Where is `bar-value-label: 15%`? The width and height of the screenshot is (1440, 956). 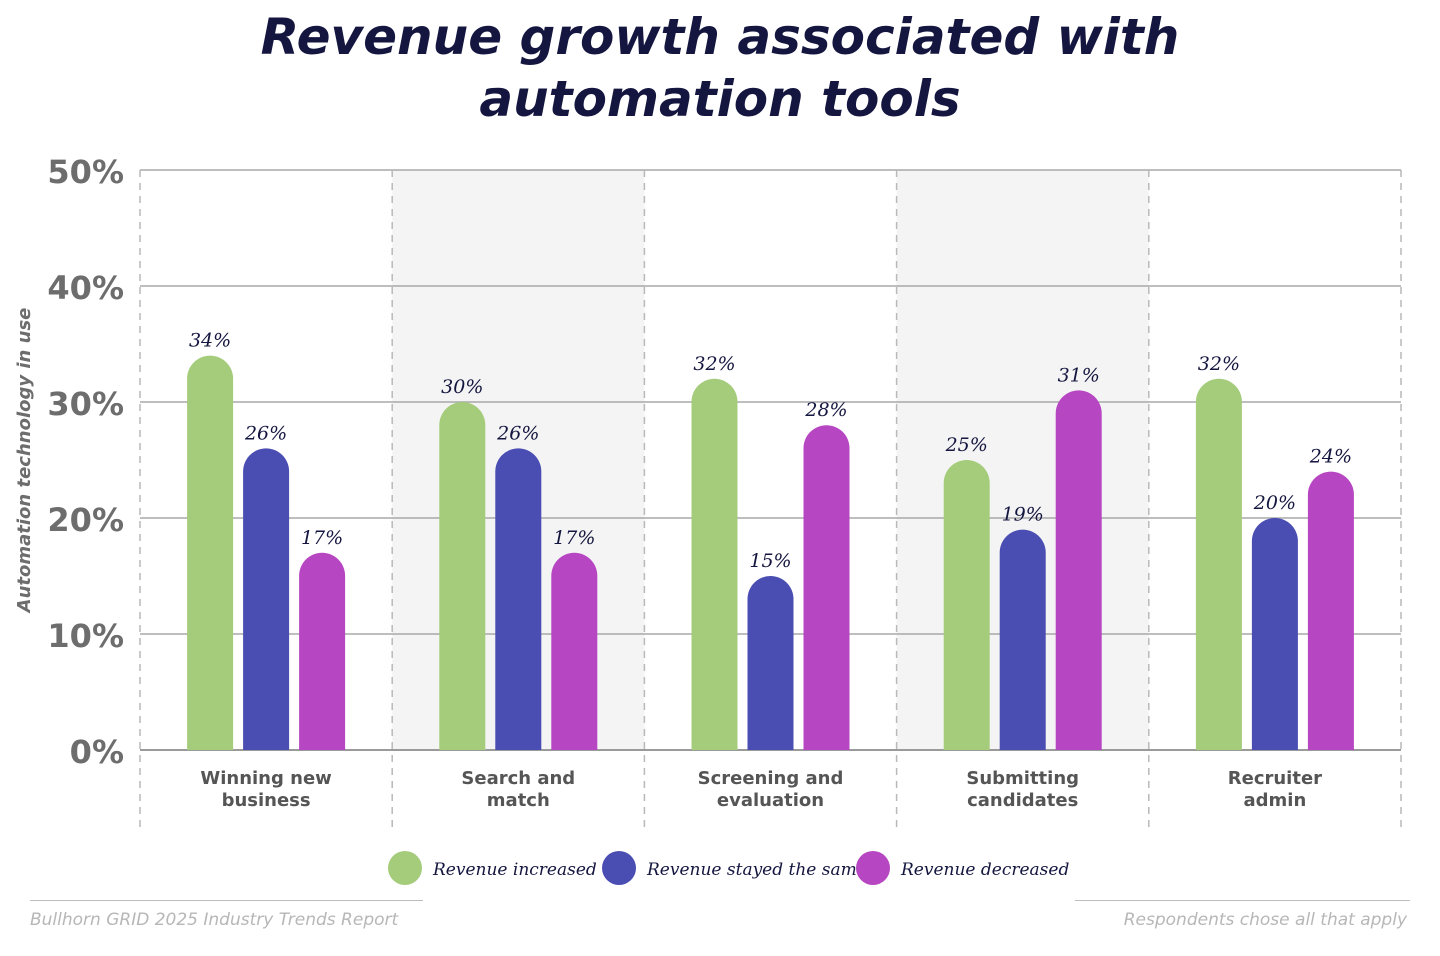
bar-value-label: 15% is located at coordinates (770, 561).